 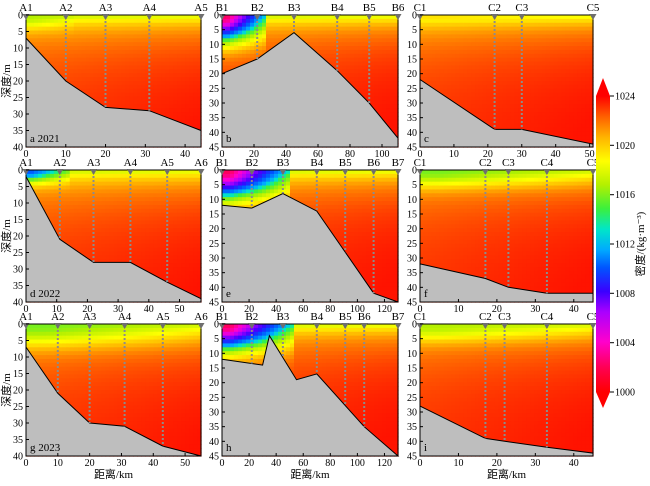 What do you see at coordinates (222, 8) in the screenshot?
I see `station-label: B1` at bounding box center [222, 8].